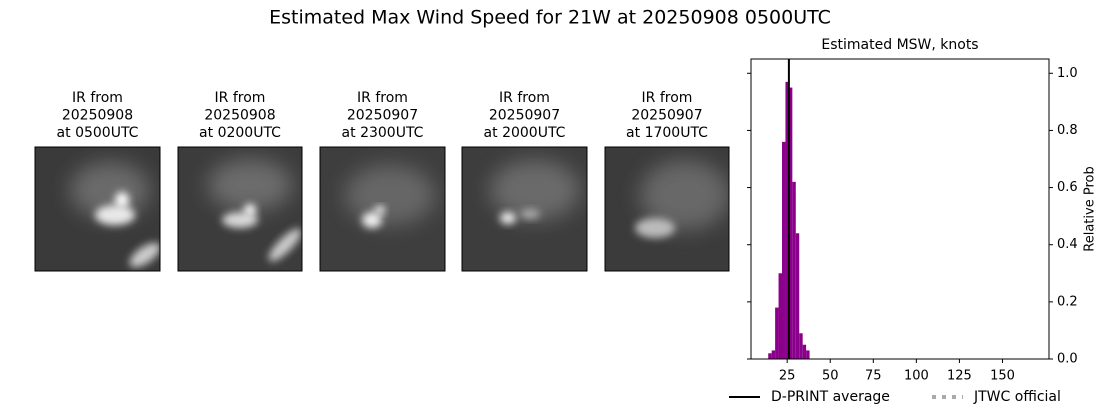 This screenshot has width=1100, height=413. What do you see at coordinates (1067, 73) in the screenshot?
I see `y-tick-label: 1.0` at bounding box center [1067, 73].